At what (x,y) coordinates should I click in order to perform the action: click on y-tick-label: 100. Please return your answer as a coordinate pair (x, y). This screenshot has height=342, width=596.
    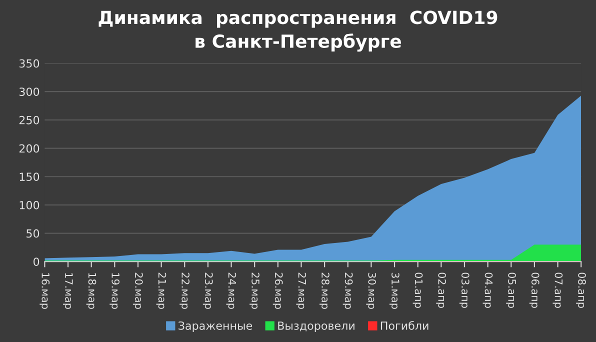
    Looking at the image, I should click on (30, 205).